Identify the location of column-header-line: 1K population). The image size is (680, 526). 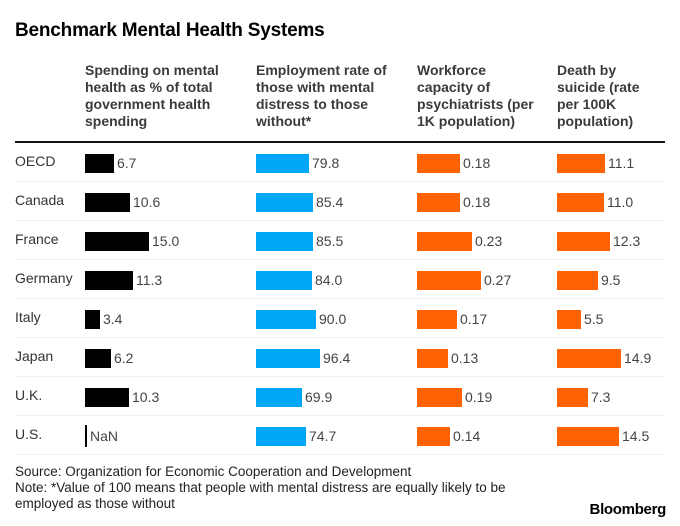
(466, 121).